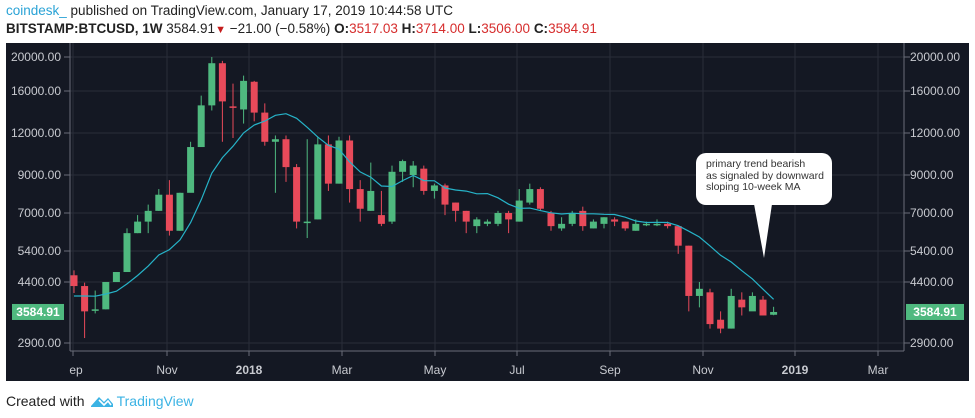  Describe the element at coordinates (765, 175) in the screenshot. I see `annotation-line: as signaled by downward` at that location.